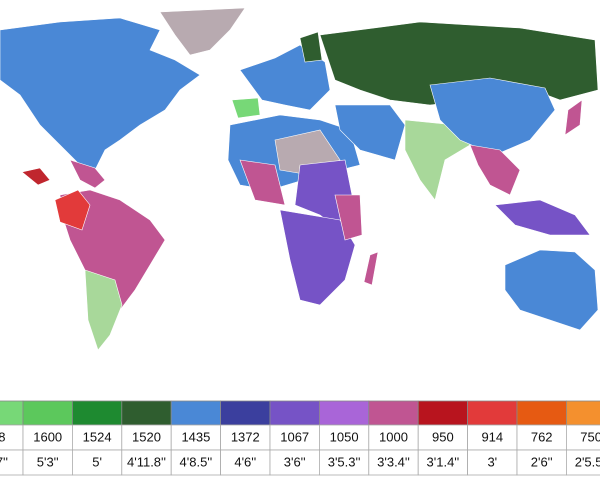  What do you see at coordinates (573, 117) in the screenshot?
I see `japan` at bounding box center [573, 117].